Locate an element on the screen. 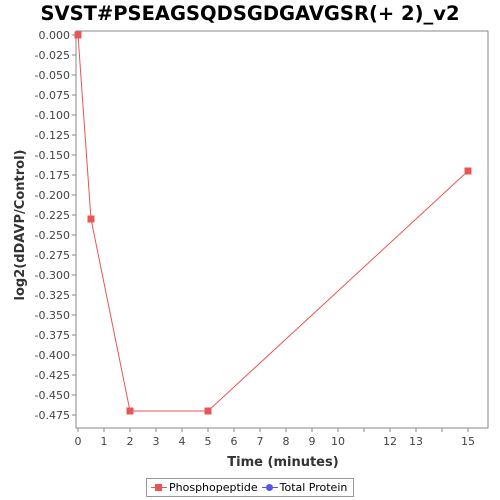  legend-item-phosphopeptide: Phosphopeptide is located at coordinates (204, 487).